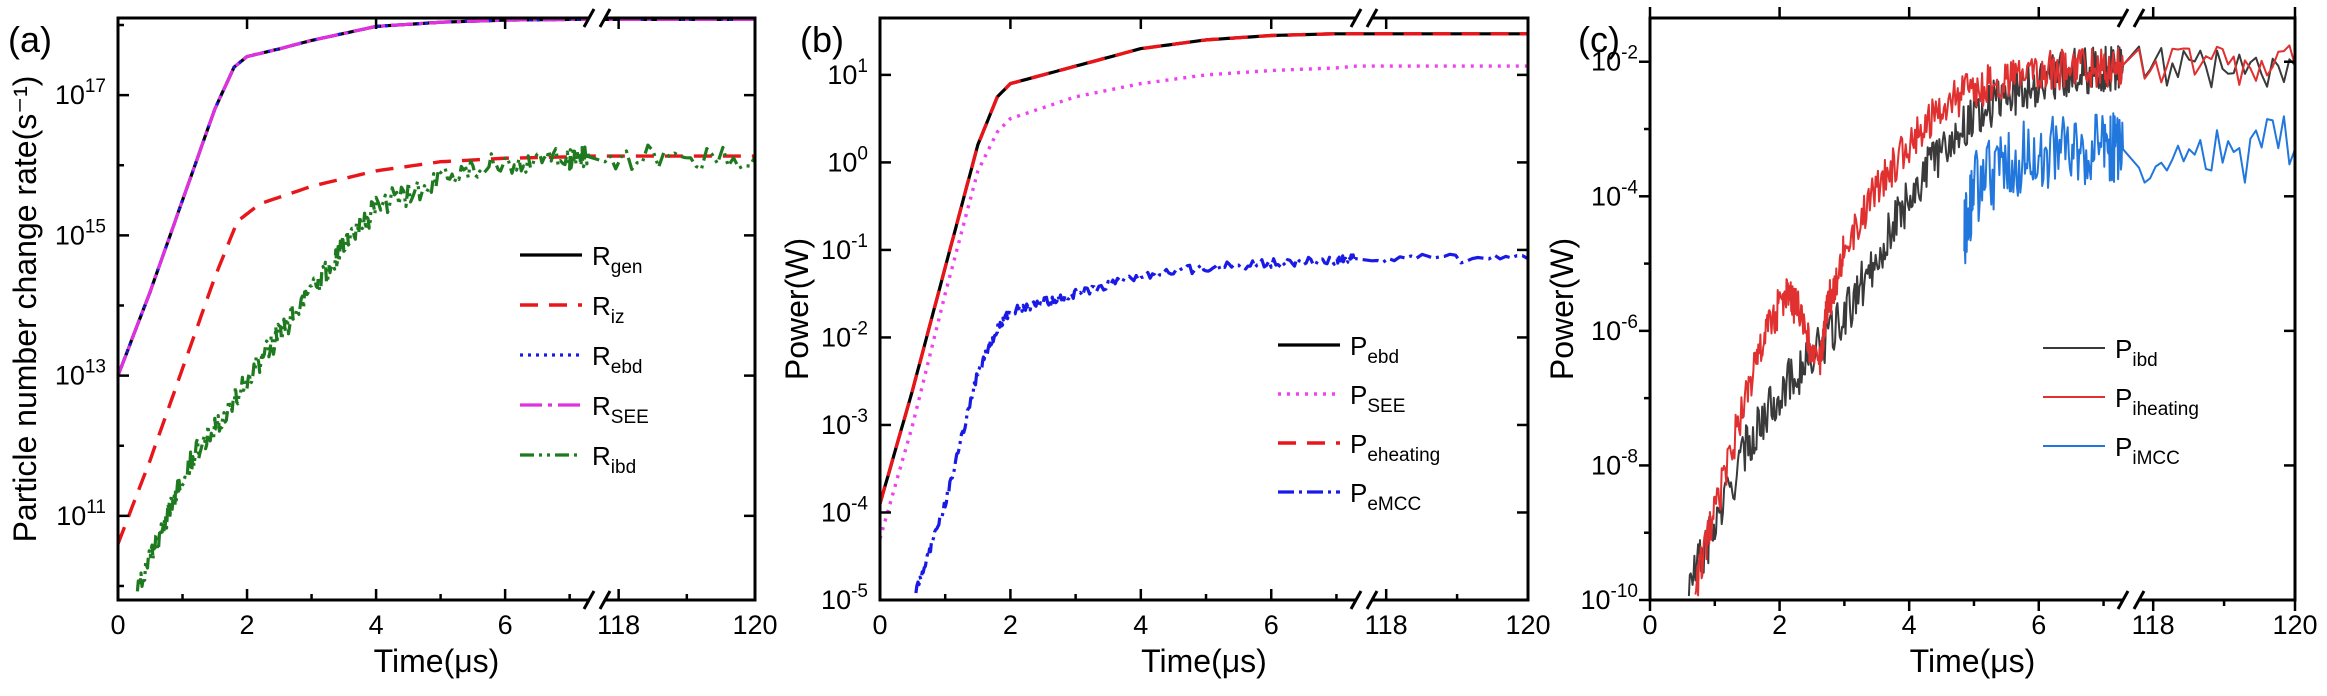 The image size is (2327, 696). I want to click on series-line-see, so click(436, 197).